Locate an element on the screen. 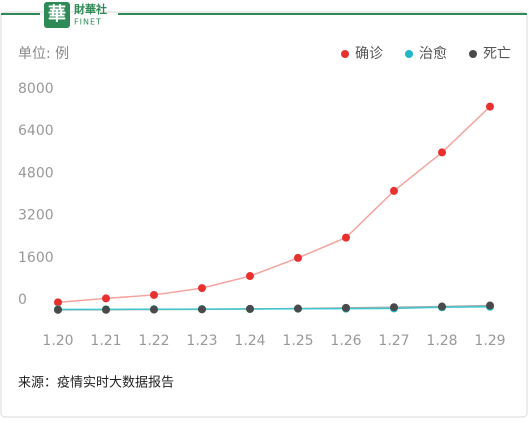 Image resolution: width=529 pixels, height=423 pixels. x-tick-label: 1.26 is located at coordinates (345, 341).